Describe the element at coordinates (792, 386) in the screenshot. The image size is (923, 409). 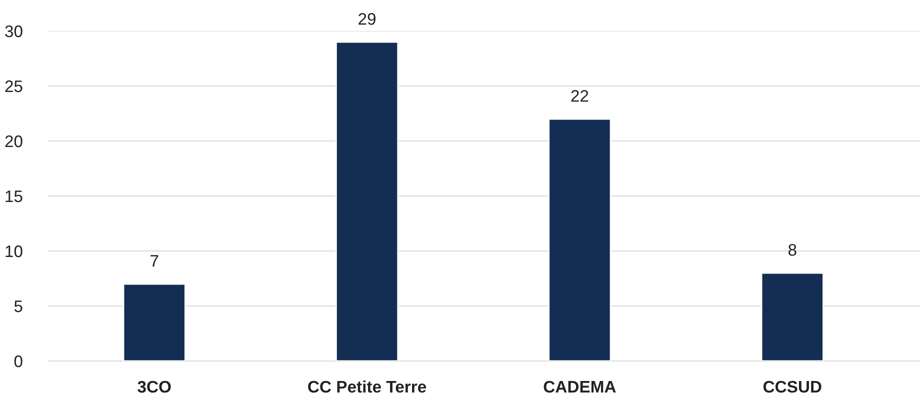
I see `x-tick-label: CCSUD` at that location.